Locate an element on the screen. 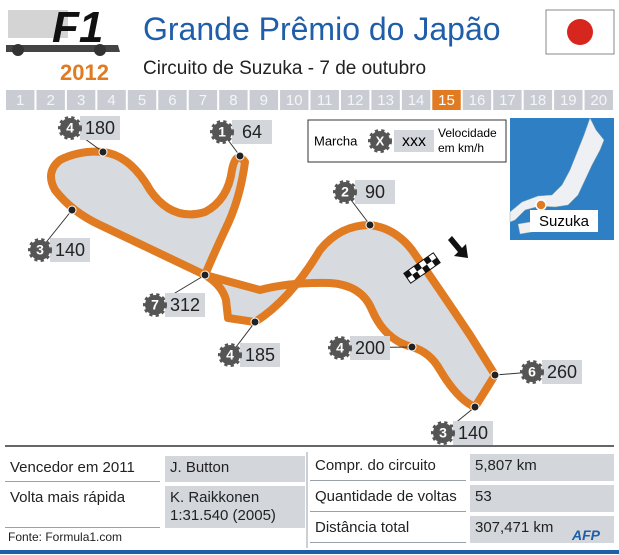 The image size is (619, 555). round-label: 1 is located at coordinates (20, 100).